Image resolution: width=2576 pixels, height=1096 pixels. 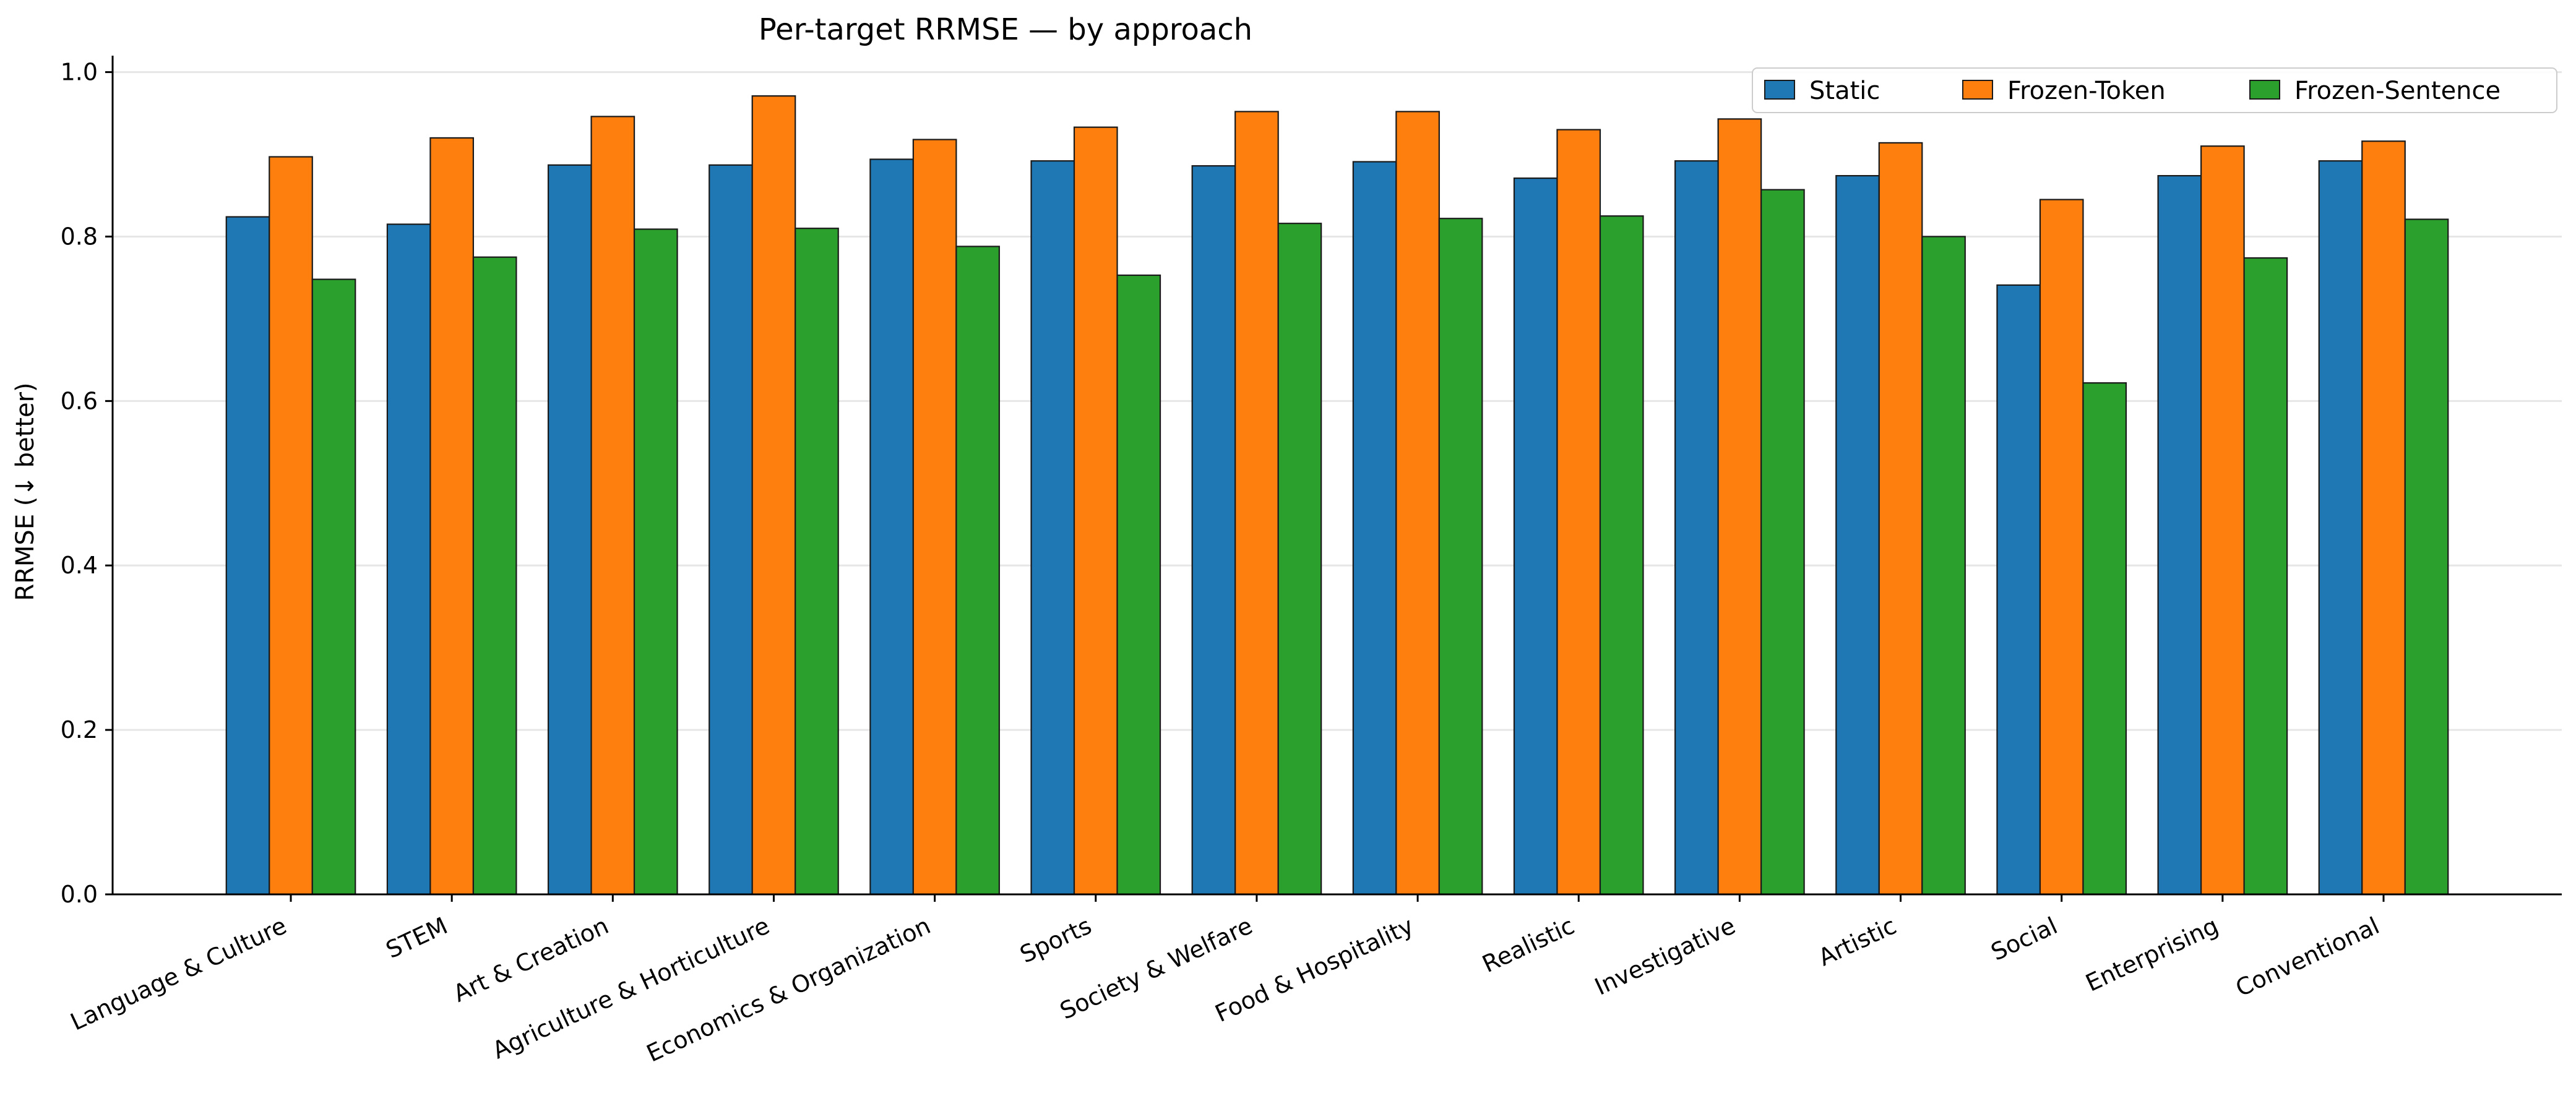 I want to click on chart-title: Per-target RRMSE — by approach, so click(x=1005, y=30).